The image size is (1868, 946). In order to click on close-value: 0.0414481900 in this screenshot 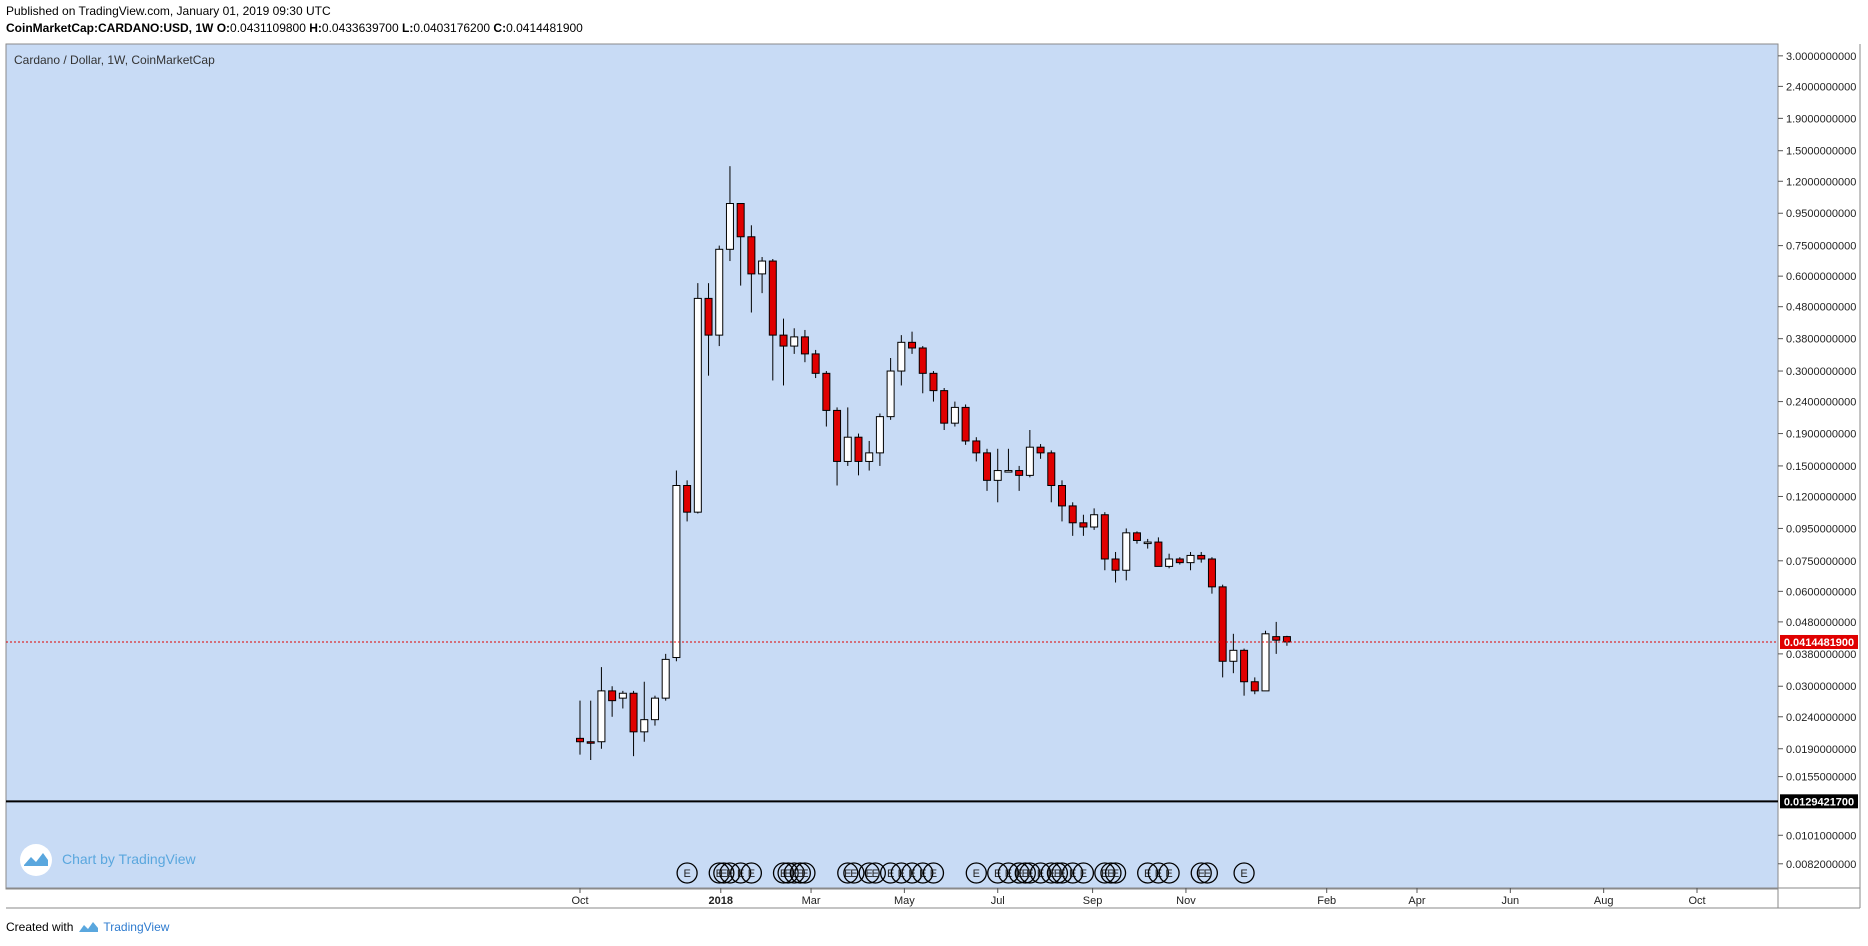, I will do `click(544, 28)`.